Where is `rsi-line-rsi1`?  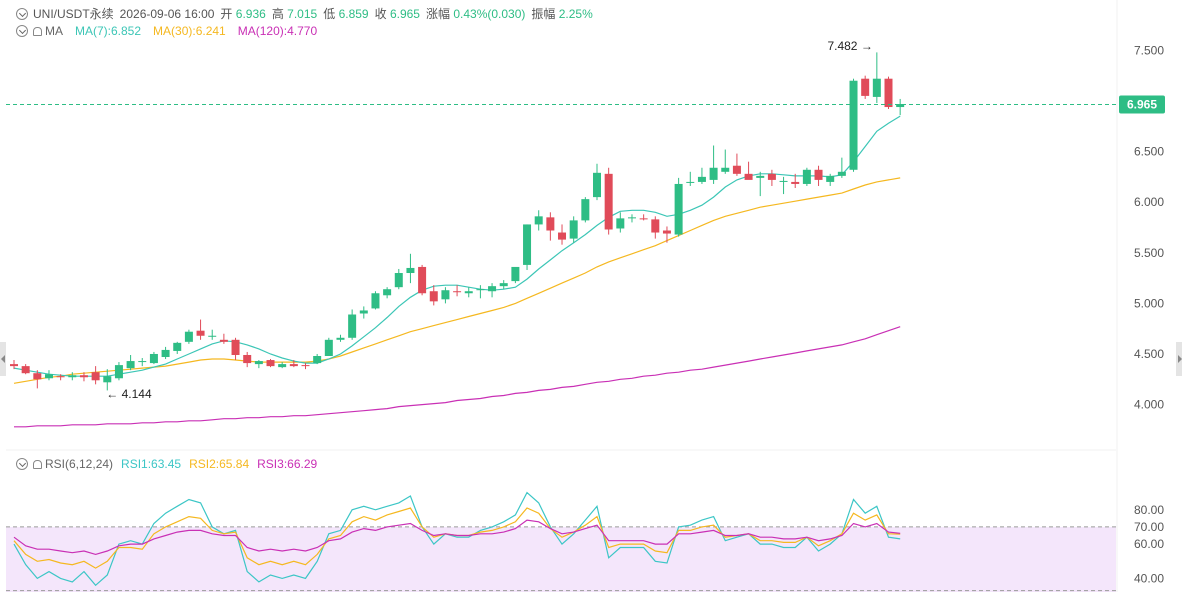
rsi-line-rsi1 is located at coordinates (457, 539).